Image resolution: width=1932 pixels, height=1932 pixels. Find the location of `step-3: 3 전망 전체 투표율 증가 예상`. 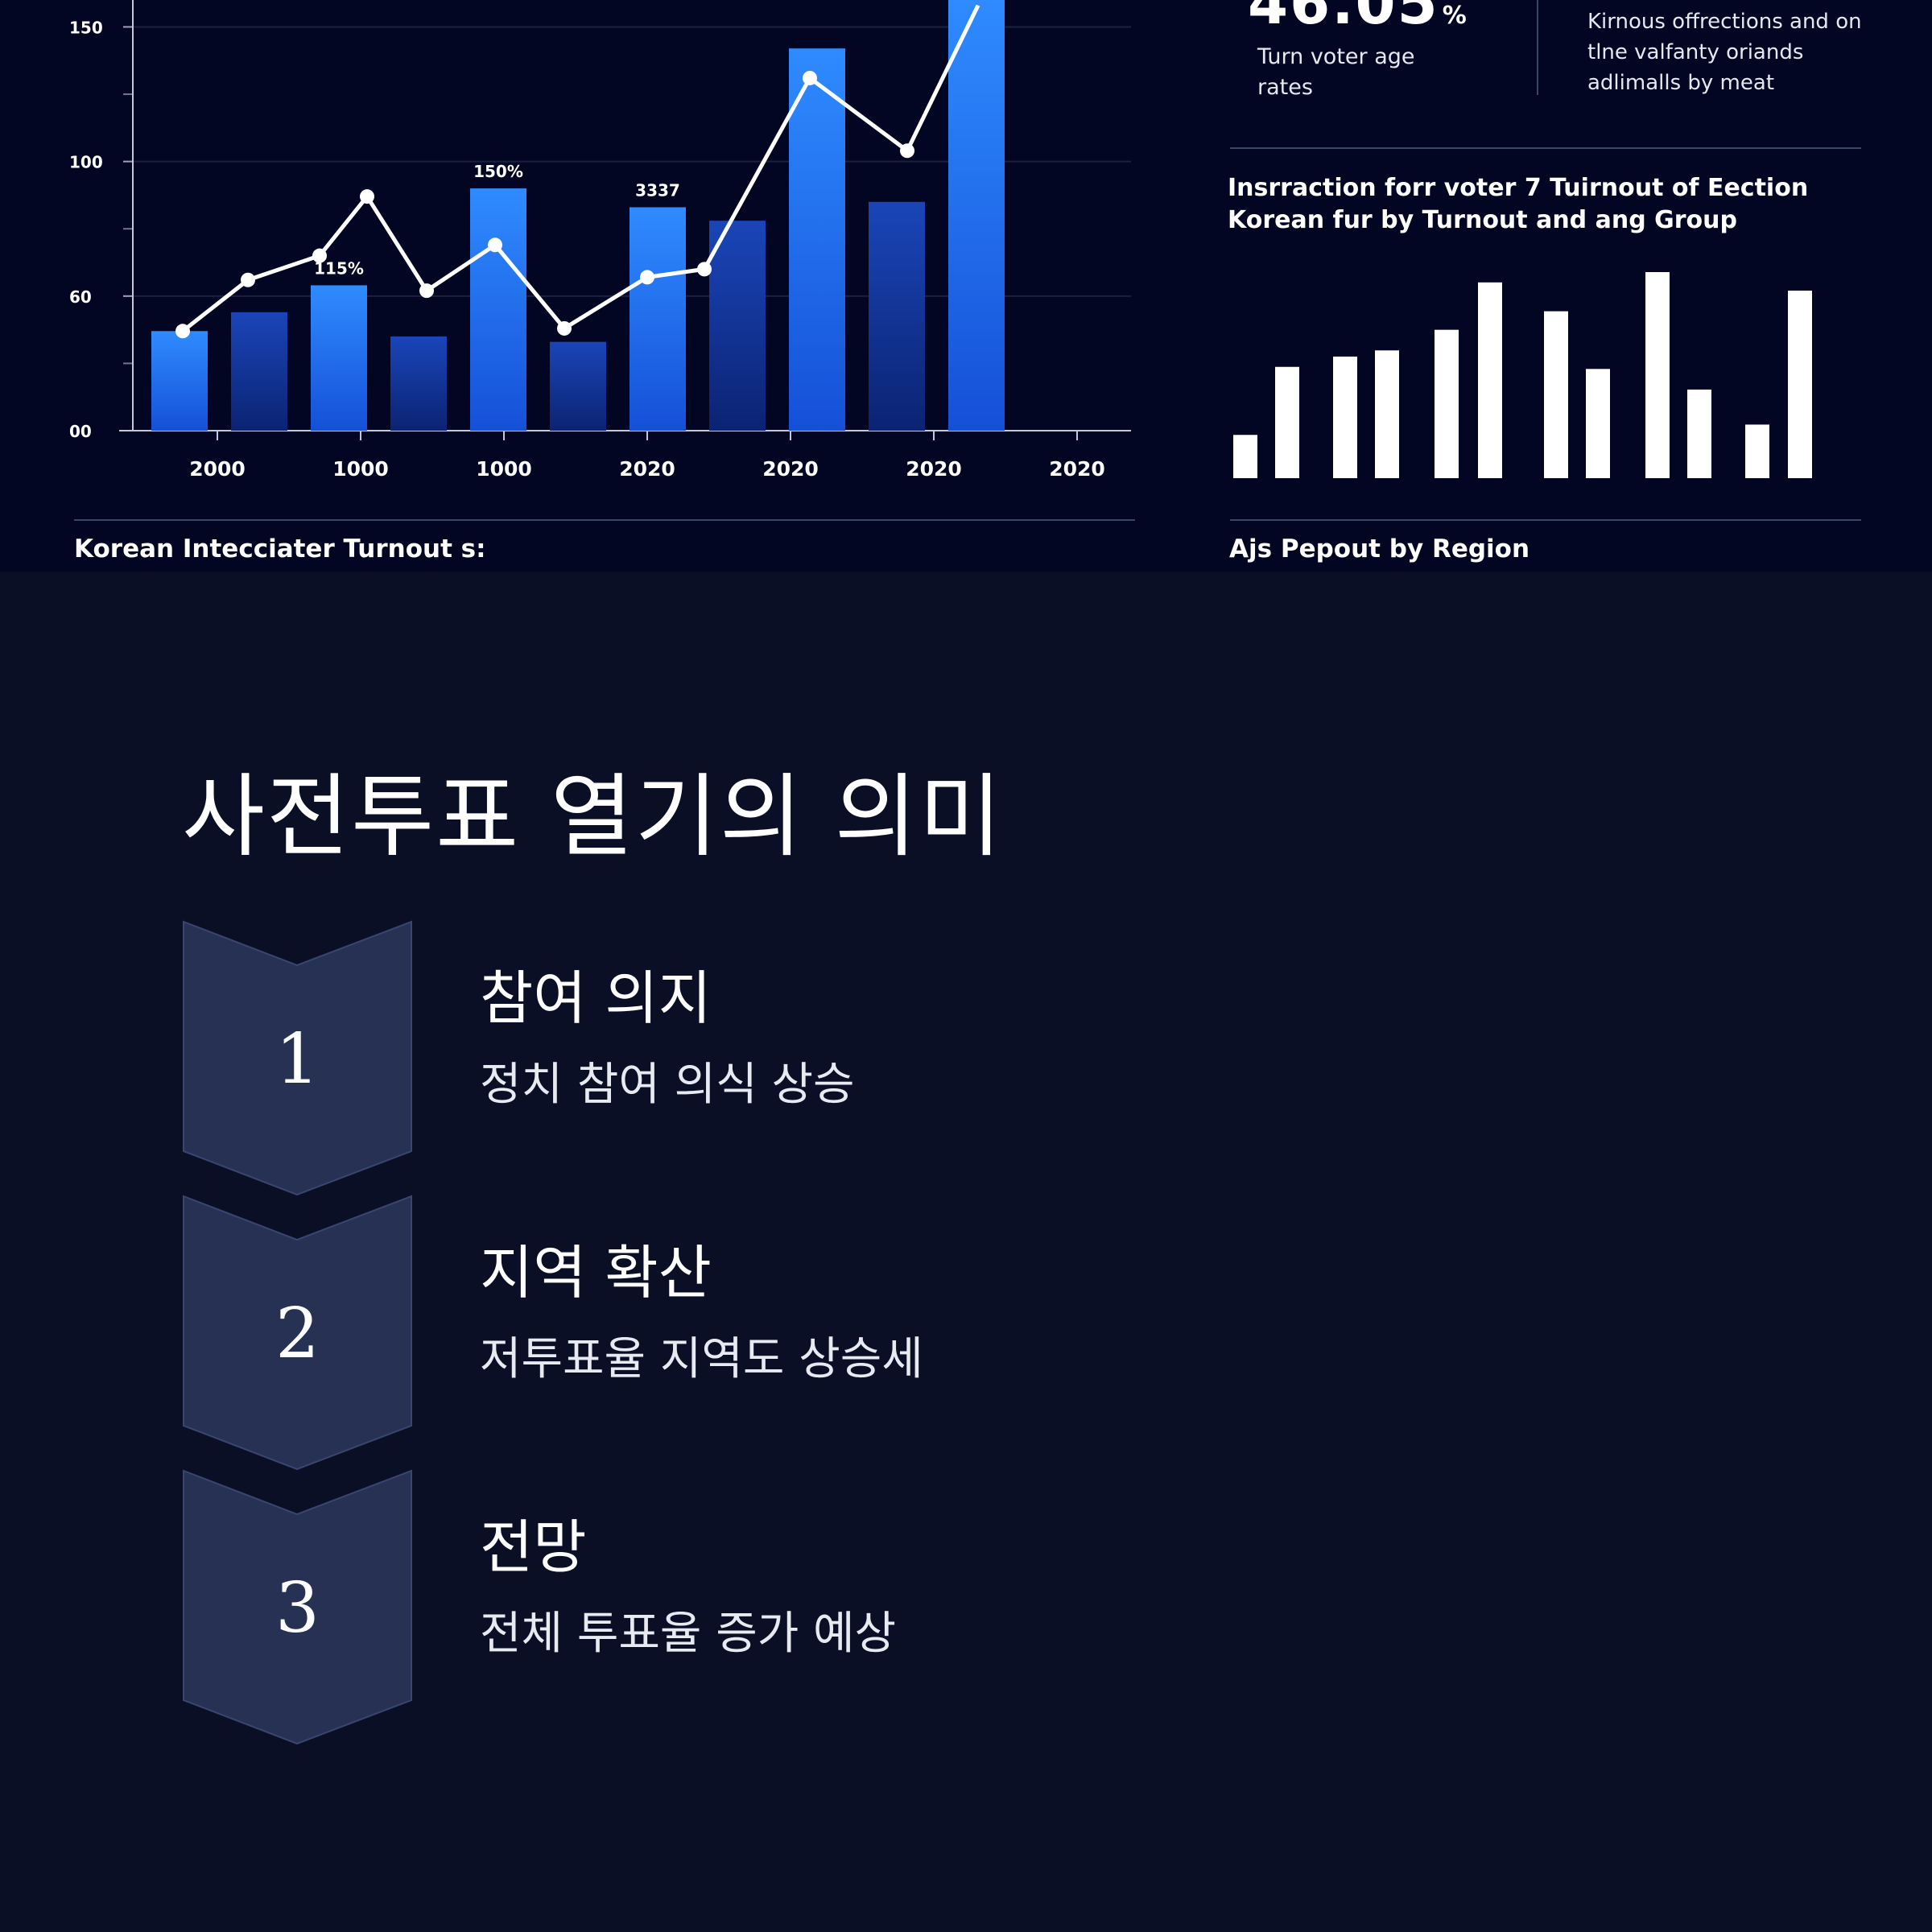

step-3: 3 전망 전체 투표율 증가 예상 is located at coordinates (745, 1608).